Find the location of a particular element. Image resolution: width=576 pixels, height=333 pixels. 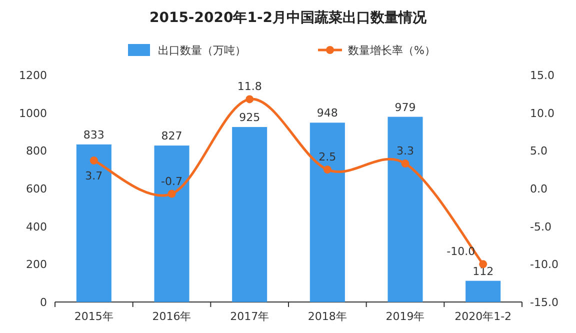

chart-title: 2015-2020年1-2月中国蔬菜出口数量情况 is located at coordinates (288, 18).